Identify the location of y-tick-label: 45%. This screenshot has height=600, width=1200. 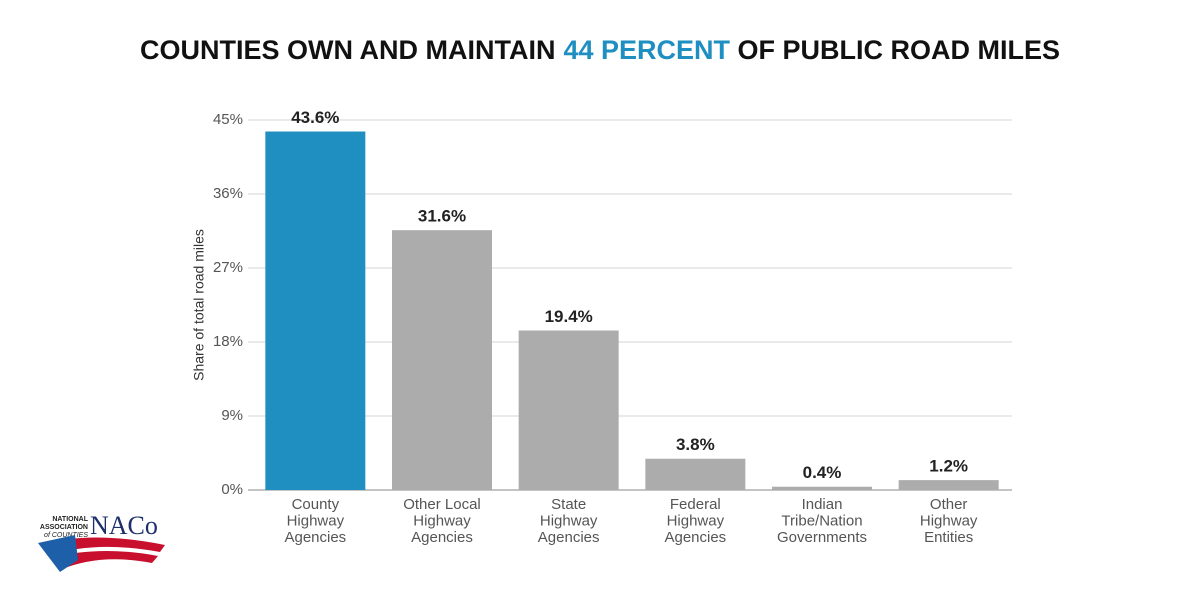
(228, 119).